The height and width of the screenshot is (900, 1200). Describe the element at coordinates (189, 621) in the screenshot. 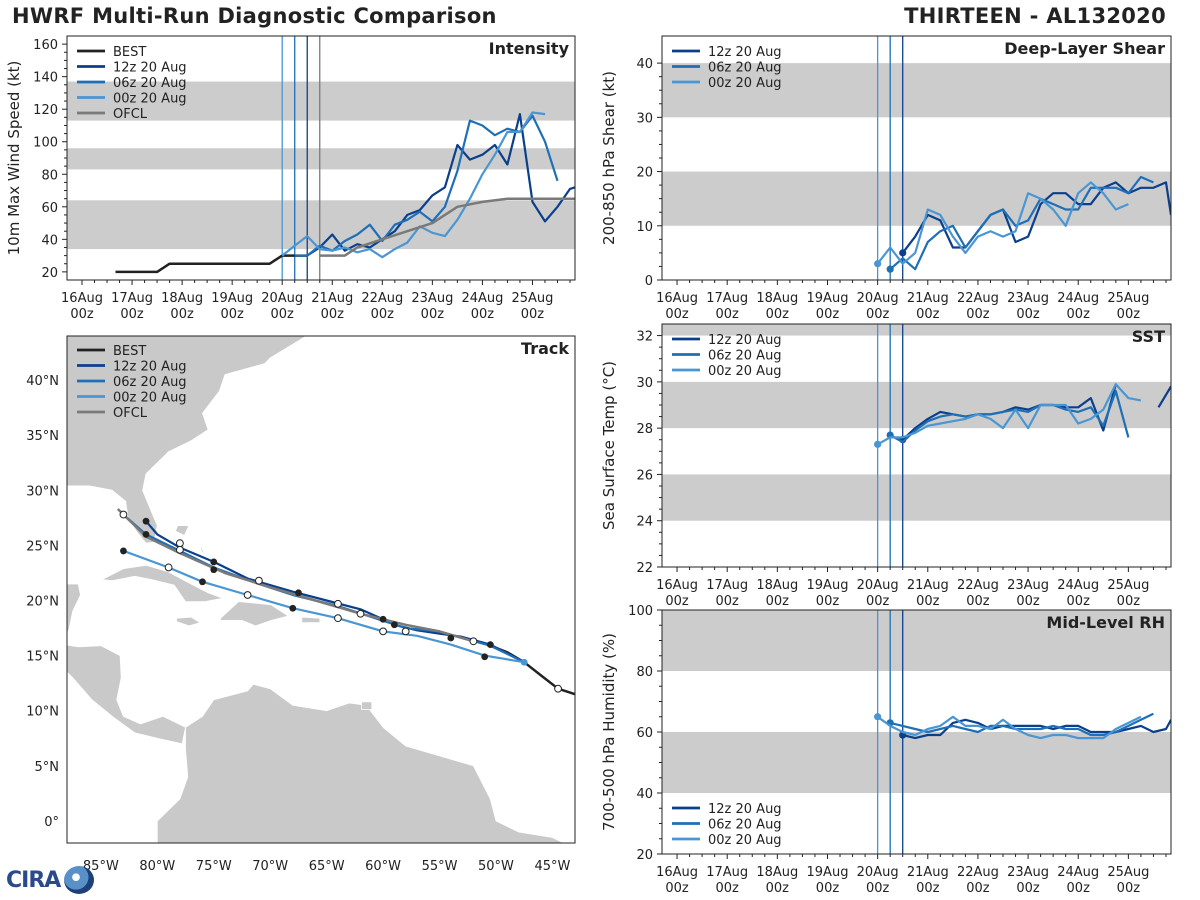

I see `land-jamaica` at that location.